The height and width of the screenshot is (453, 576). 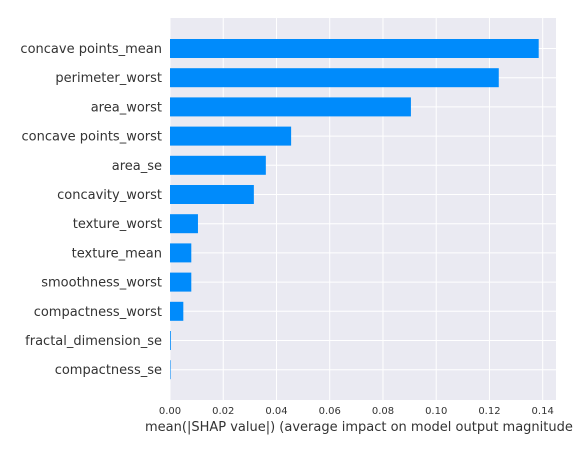 I want to click on category-label: texture_mean, so click(x=117, y=253).